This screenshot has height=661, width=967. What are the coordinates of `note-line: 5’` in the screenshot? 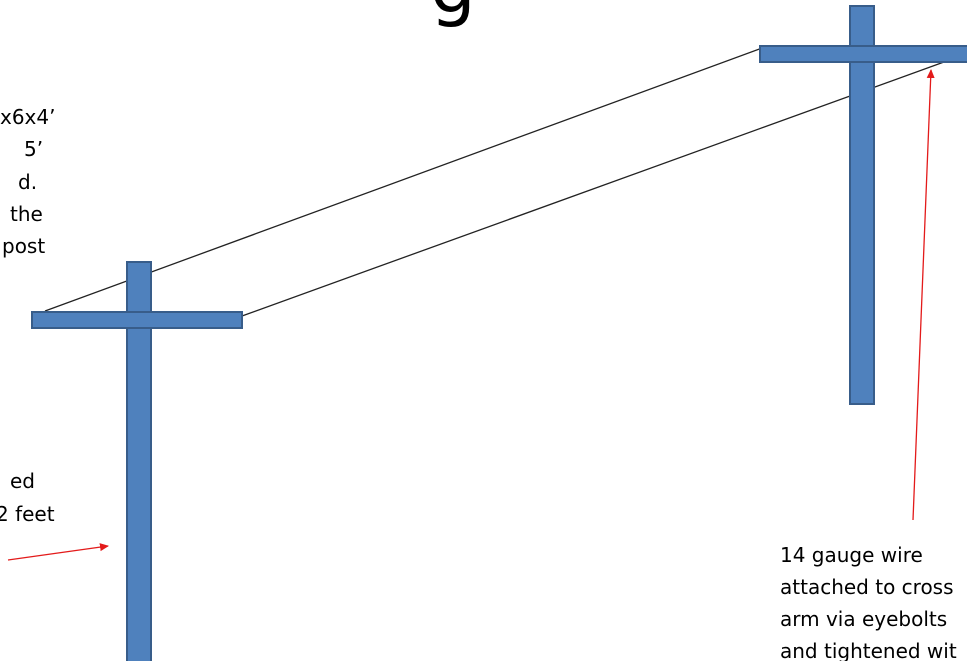 It's located at (33, 149).